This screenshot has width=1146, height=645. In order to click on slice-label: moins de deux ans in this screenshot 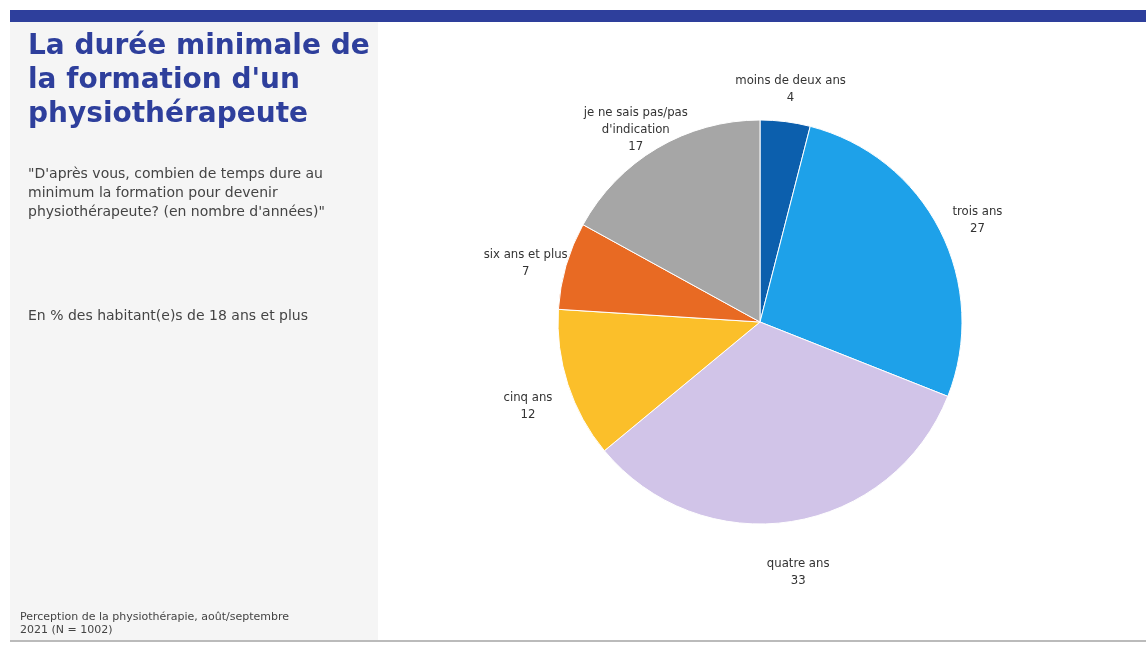, I will do `click(790, 79)`.